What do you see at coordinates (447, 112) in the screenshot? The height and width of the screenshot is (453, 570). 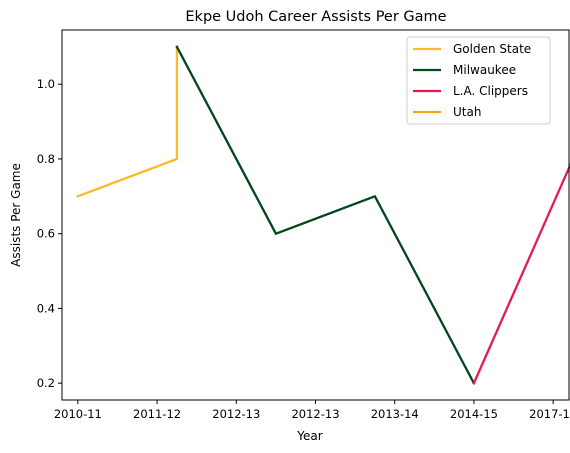 I see `legend-item-utah: Utah` at bounding box center [447, 112].